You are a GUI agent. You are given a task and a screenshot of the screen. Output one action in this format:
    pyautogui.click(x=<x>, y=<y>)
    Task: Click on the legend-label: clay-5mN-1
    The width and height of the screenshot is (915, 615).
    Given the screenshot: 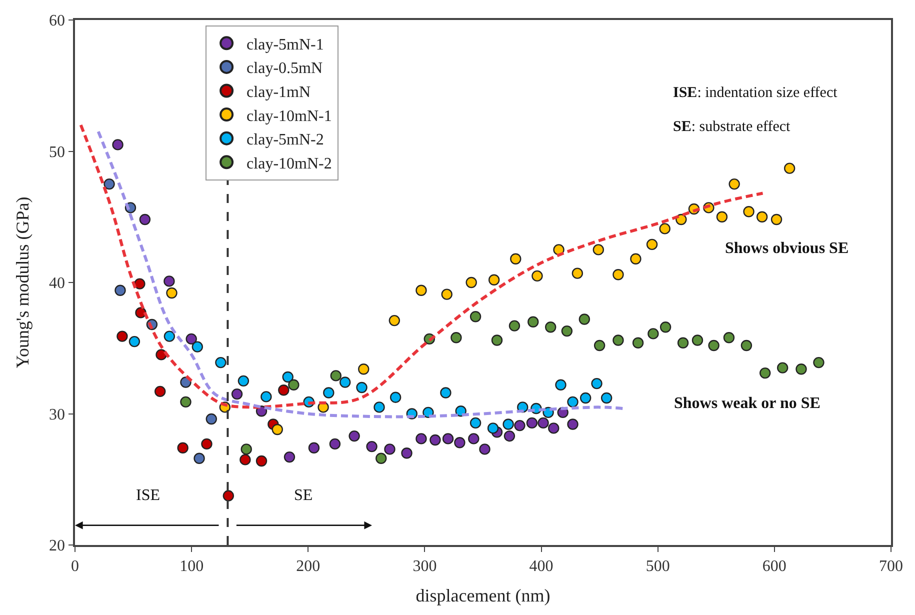 What is the action you would take?
    pyautogui.click(x=285, y=45)
    